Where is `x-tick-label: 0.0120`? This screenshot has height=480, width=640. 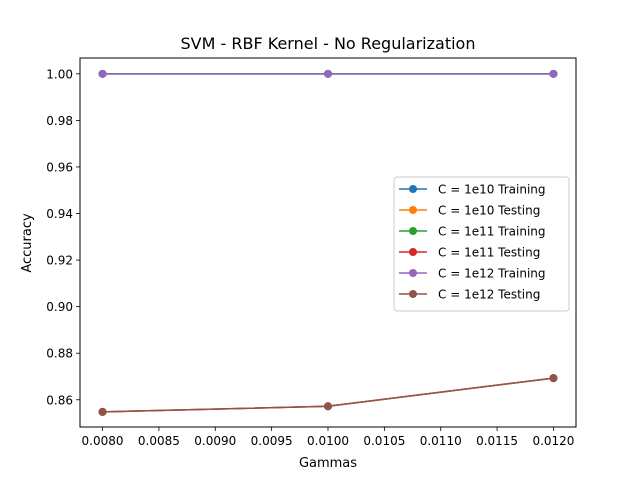
x-tick-label: 0.0120 is located at coordinates (553, 441).